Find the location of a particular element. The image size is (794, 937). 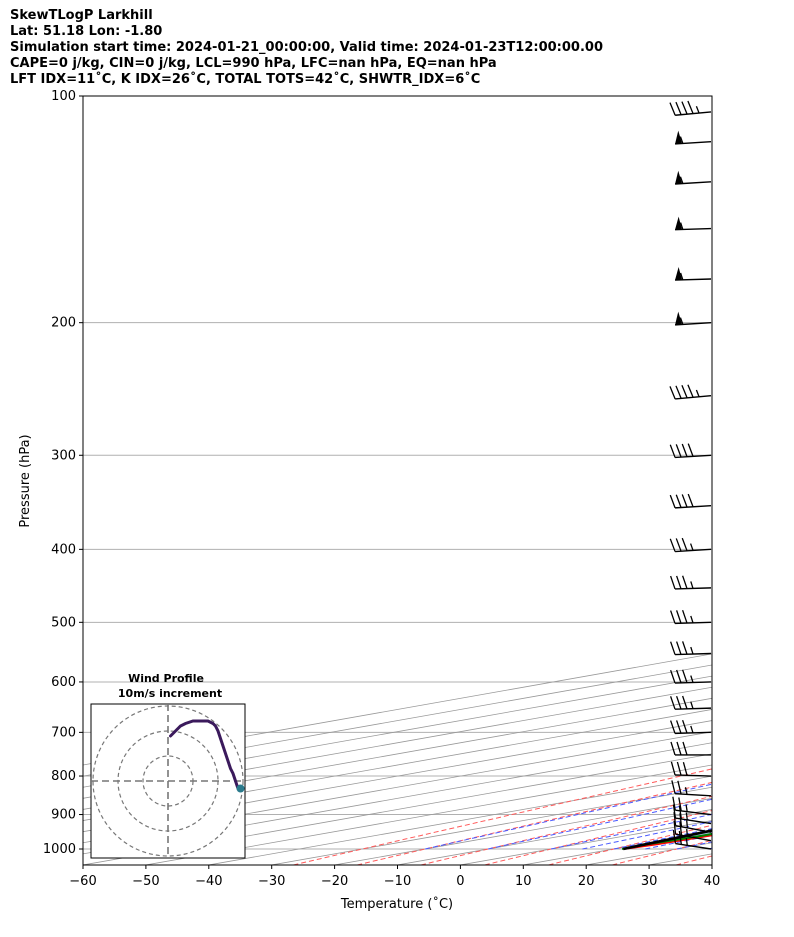

x-tick-label: 40 is located at coordinates (712, 881).